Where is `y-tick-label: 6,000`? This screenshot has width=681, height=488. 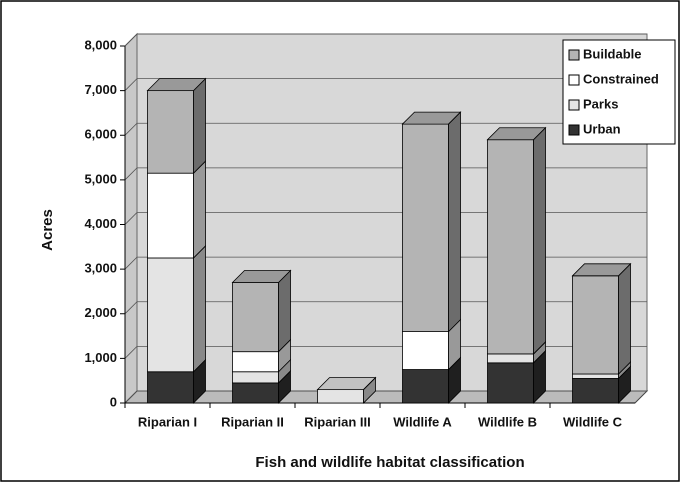 y-tick-label: 6,000 is located at coordinates (100, 134).